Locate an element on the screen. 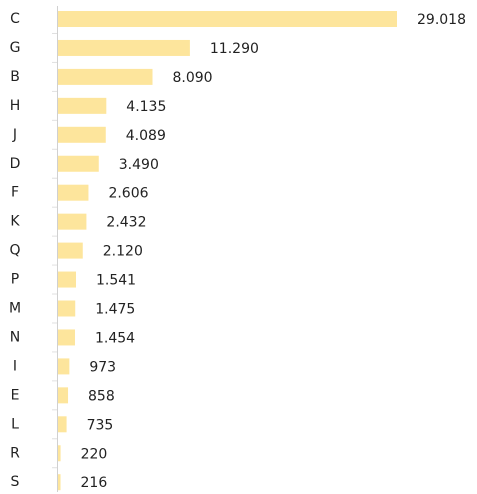  y-tick-label: S is located at coordinates (15, 482).